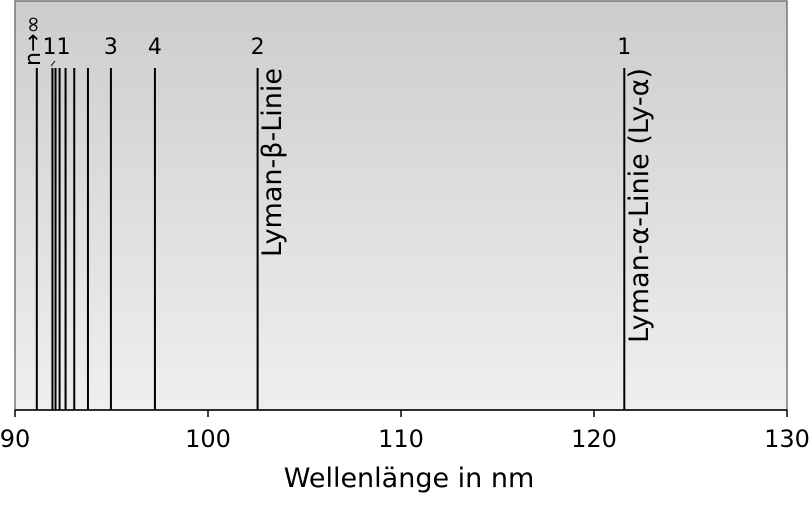 The image size is (810, 512). Describe the element at coordinates (624, 47) in the screenshot. I see `line-label: 1` at that location.